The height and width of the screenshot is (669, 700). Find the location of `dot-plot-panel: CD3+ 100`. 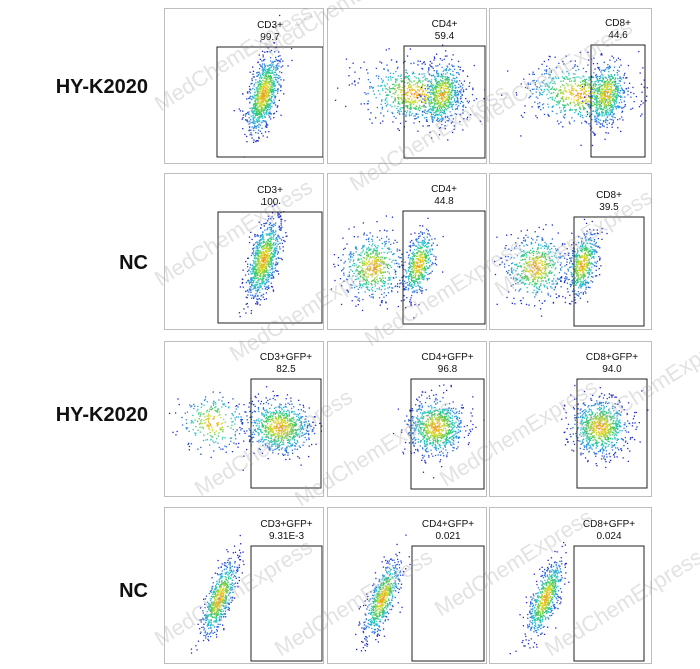

dot-plot-panel: CD3+ 100 is located at coordinates (244, 251).